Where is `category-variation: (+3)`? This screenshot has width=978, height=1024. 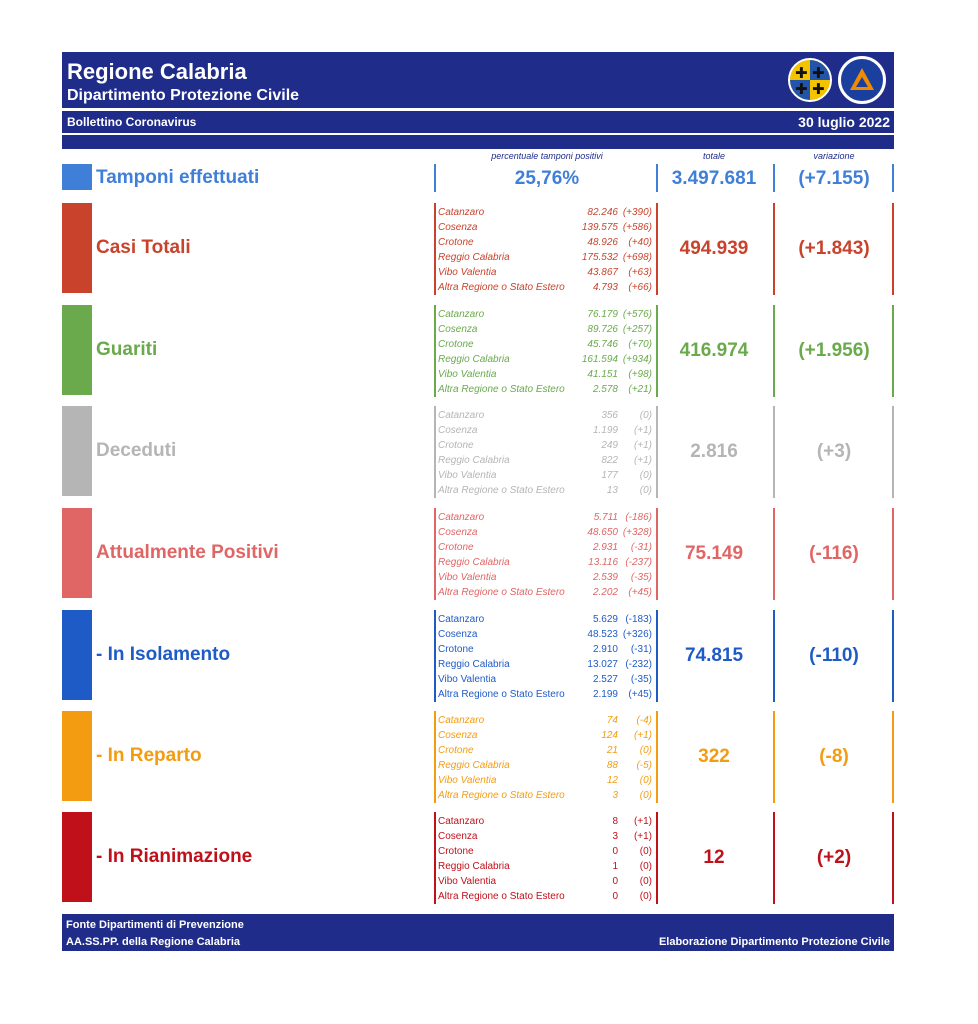 category-variation: (+3) is located at coordinates (834, 451).